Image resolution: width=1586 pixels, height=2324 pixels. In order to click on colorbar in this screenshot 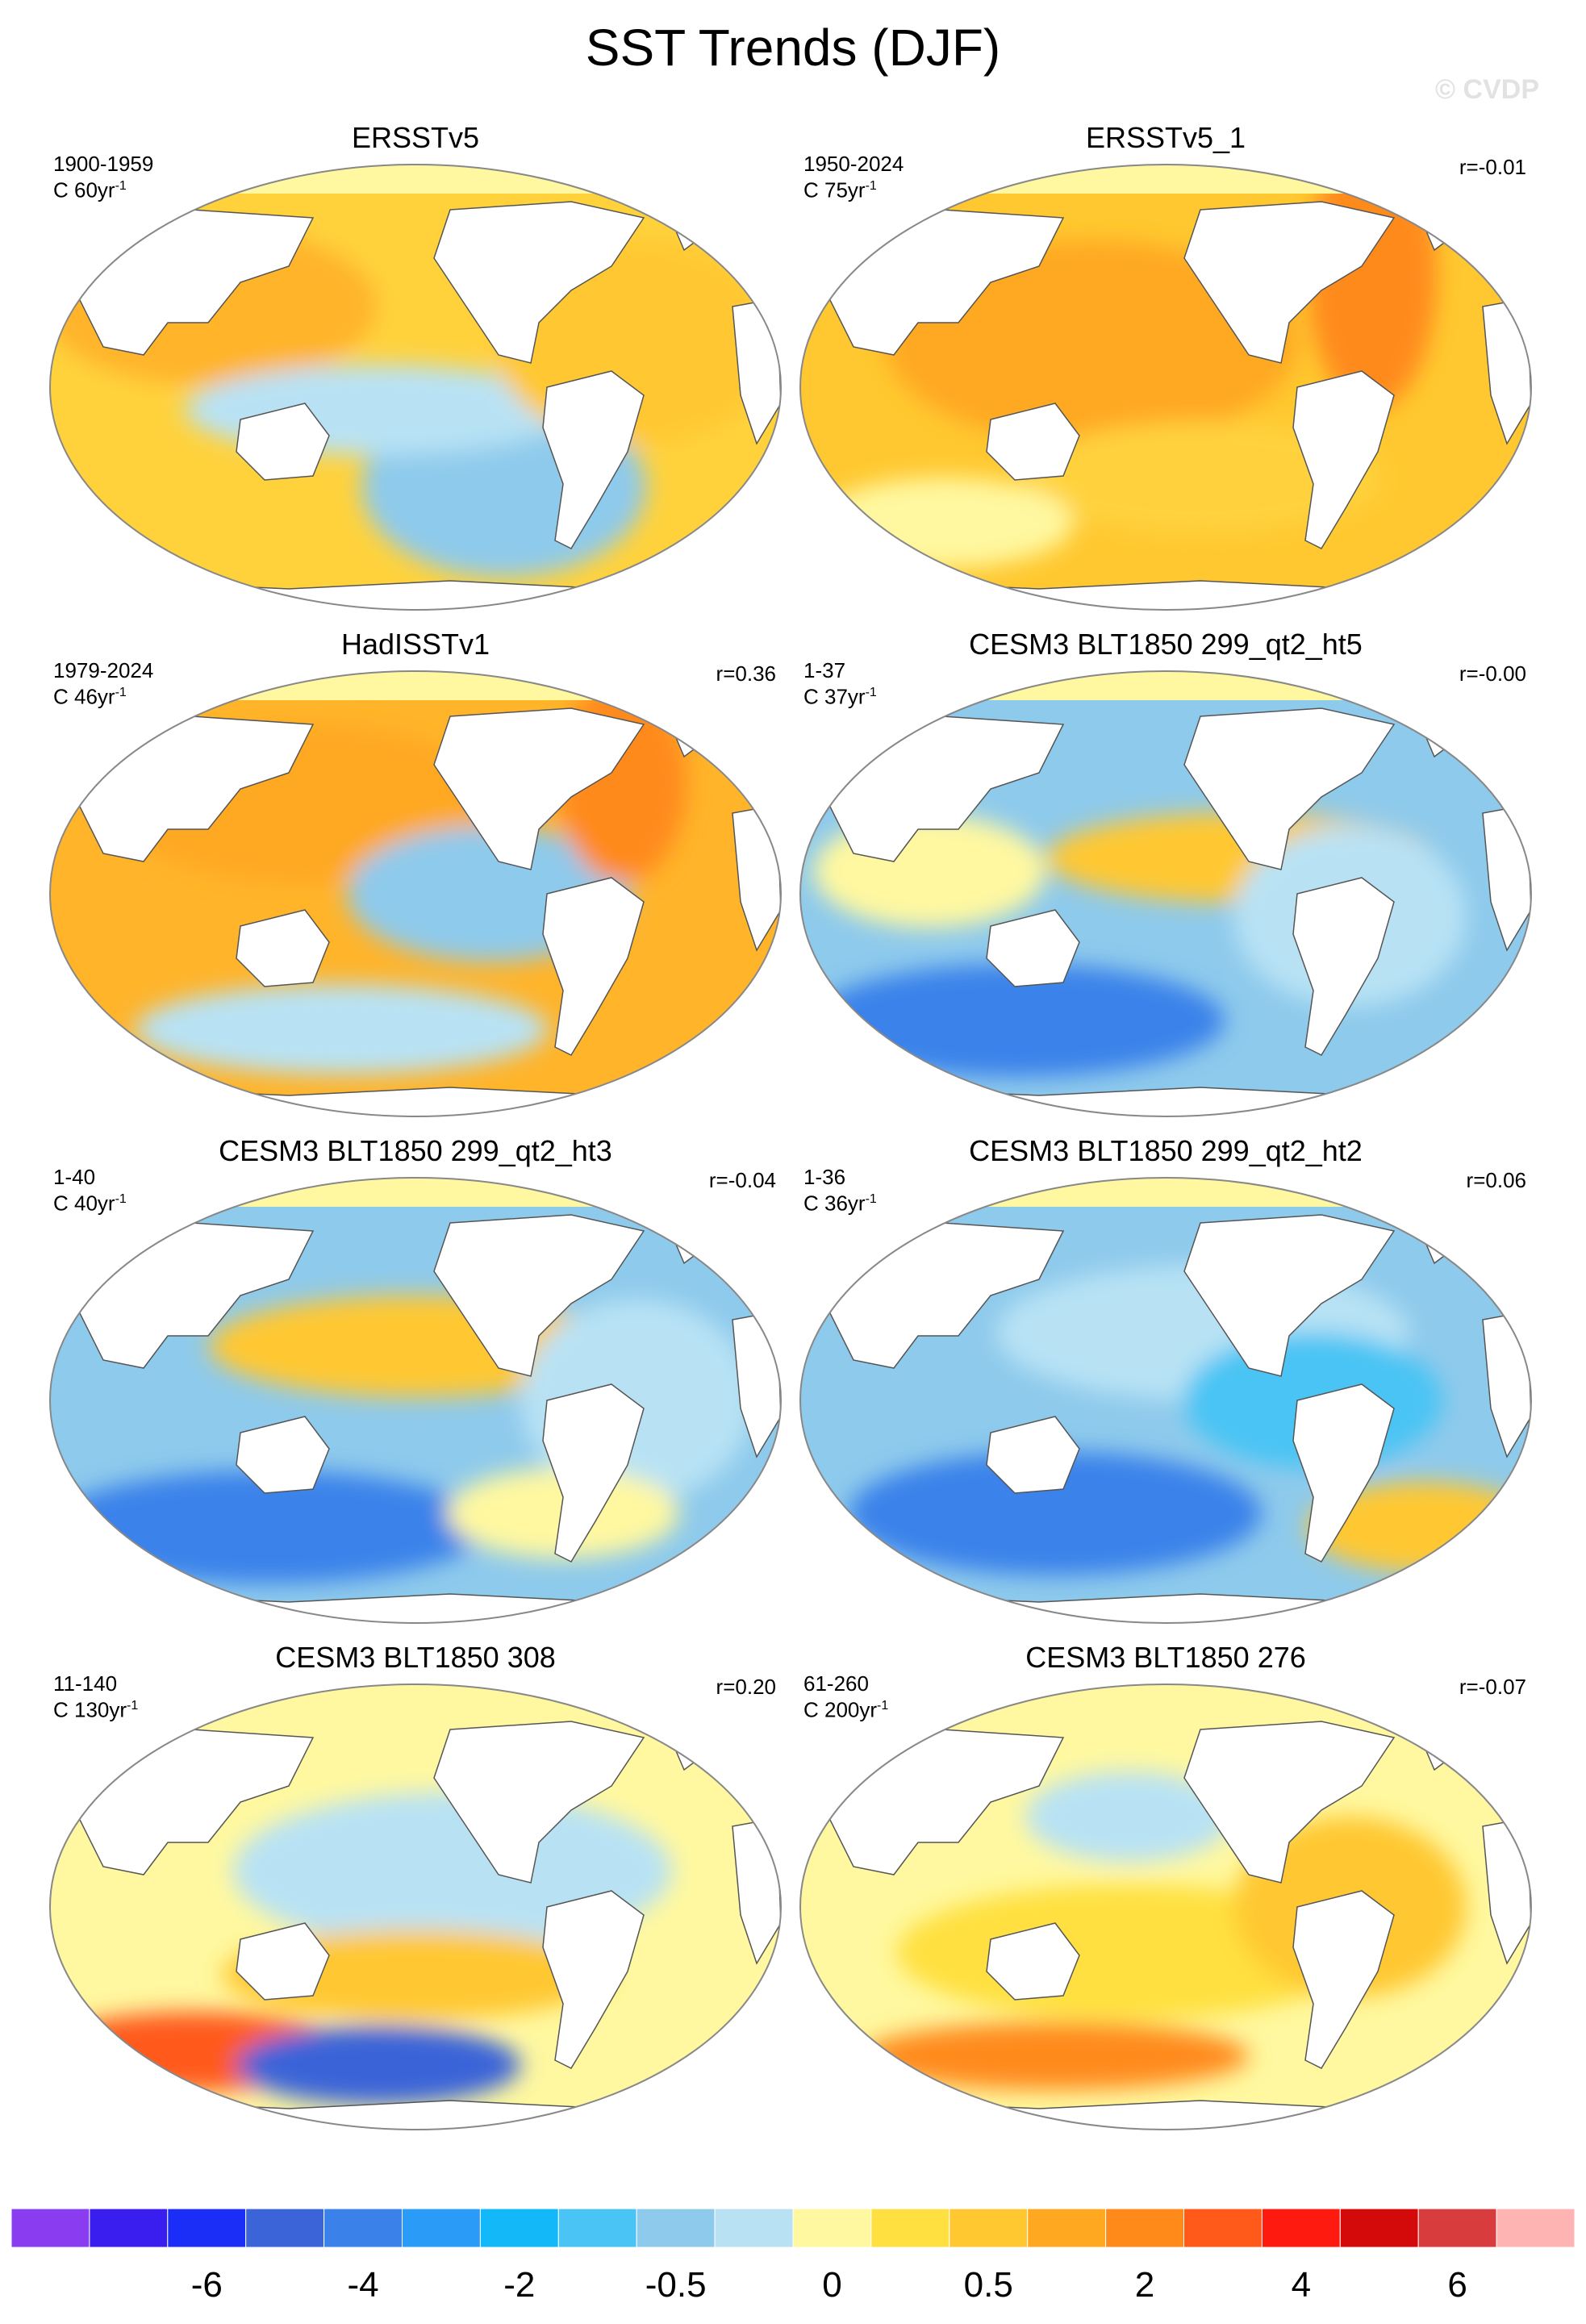, I will do `click(793, 2228)`.